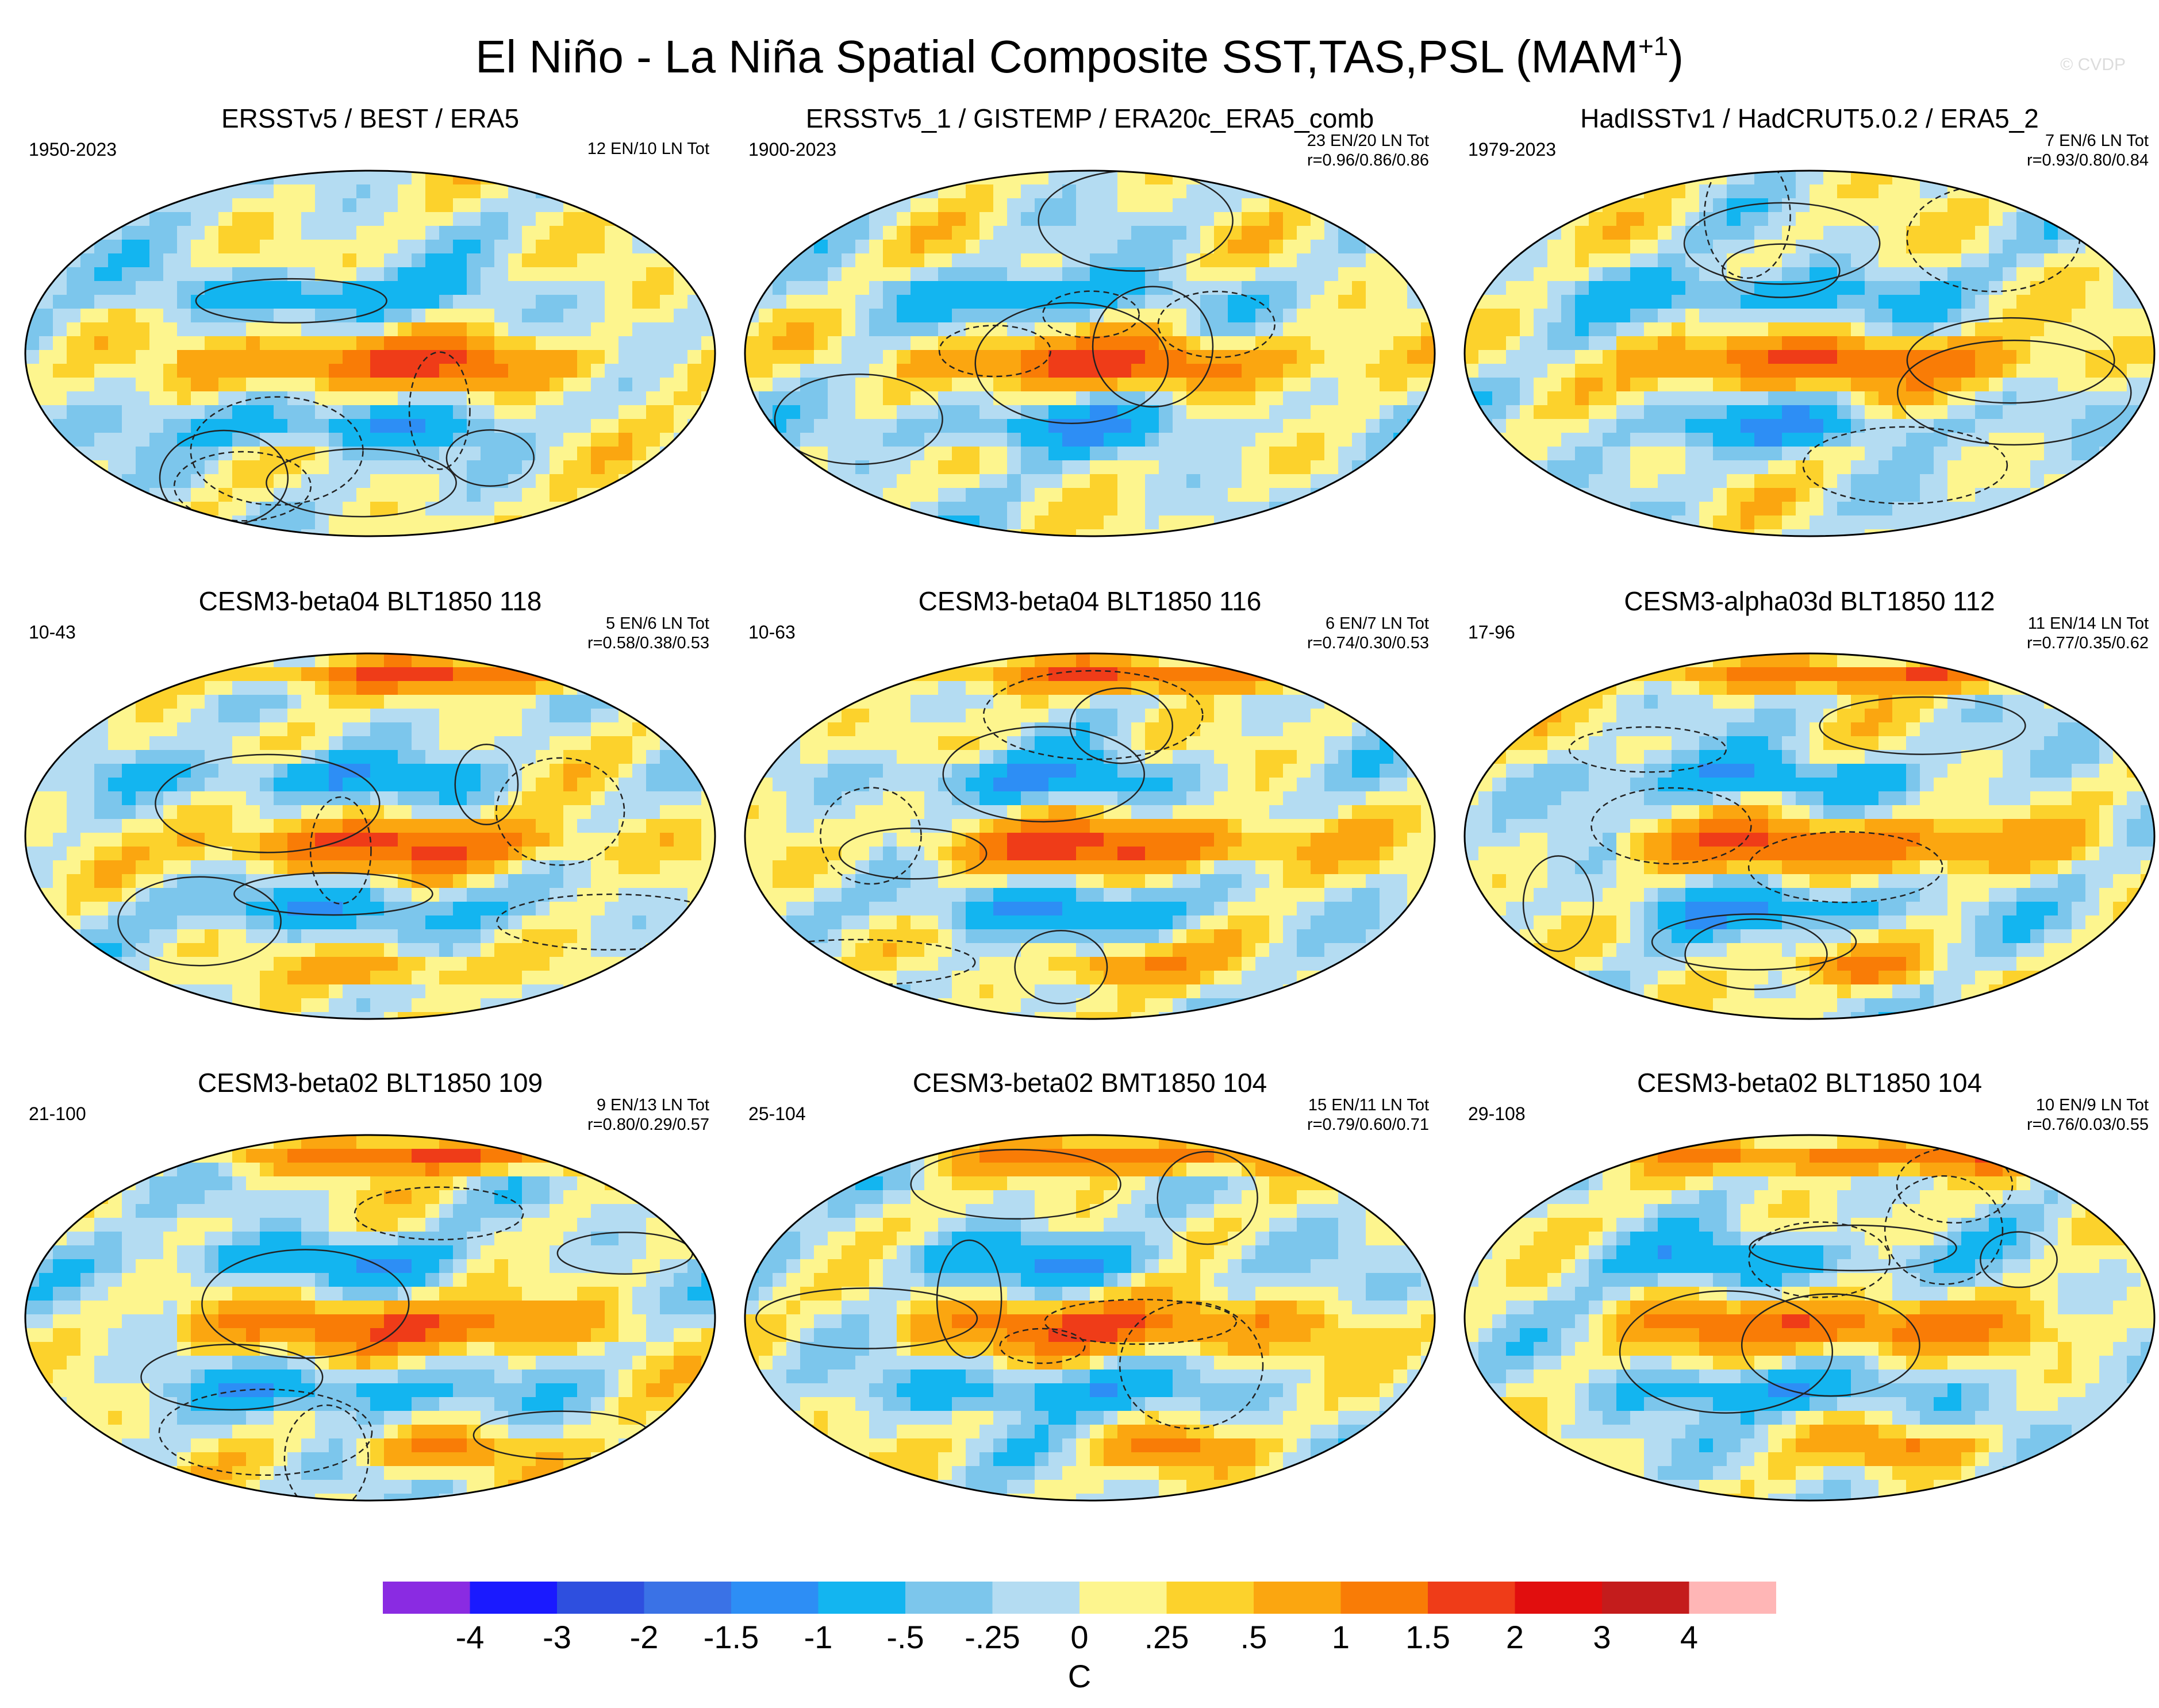  Describe the element at coordinates (731, 1637) in the screenshot. I see `colorbar-tick-label: -1.5` at that location.